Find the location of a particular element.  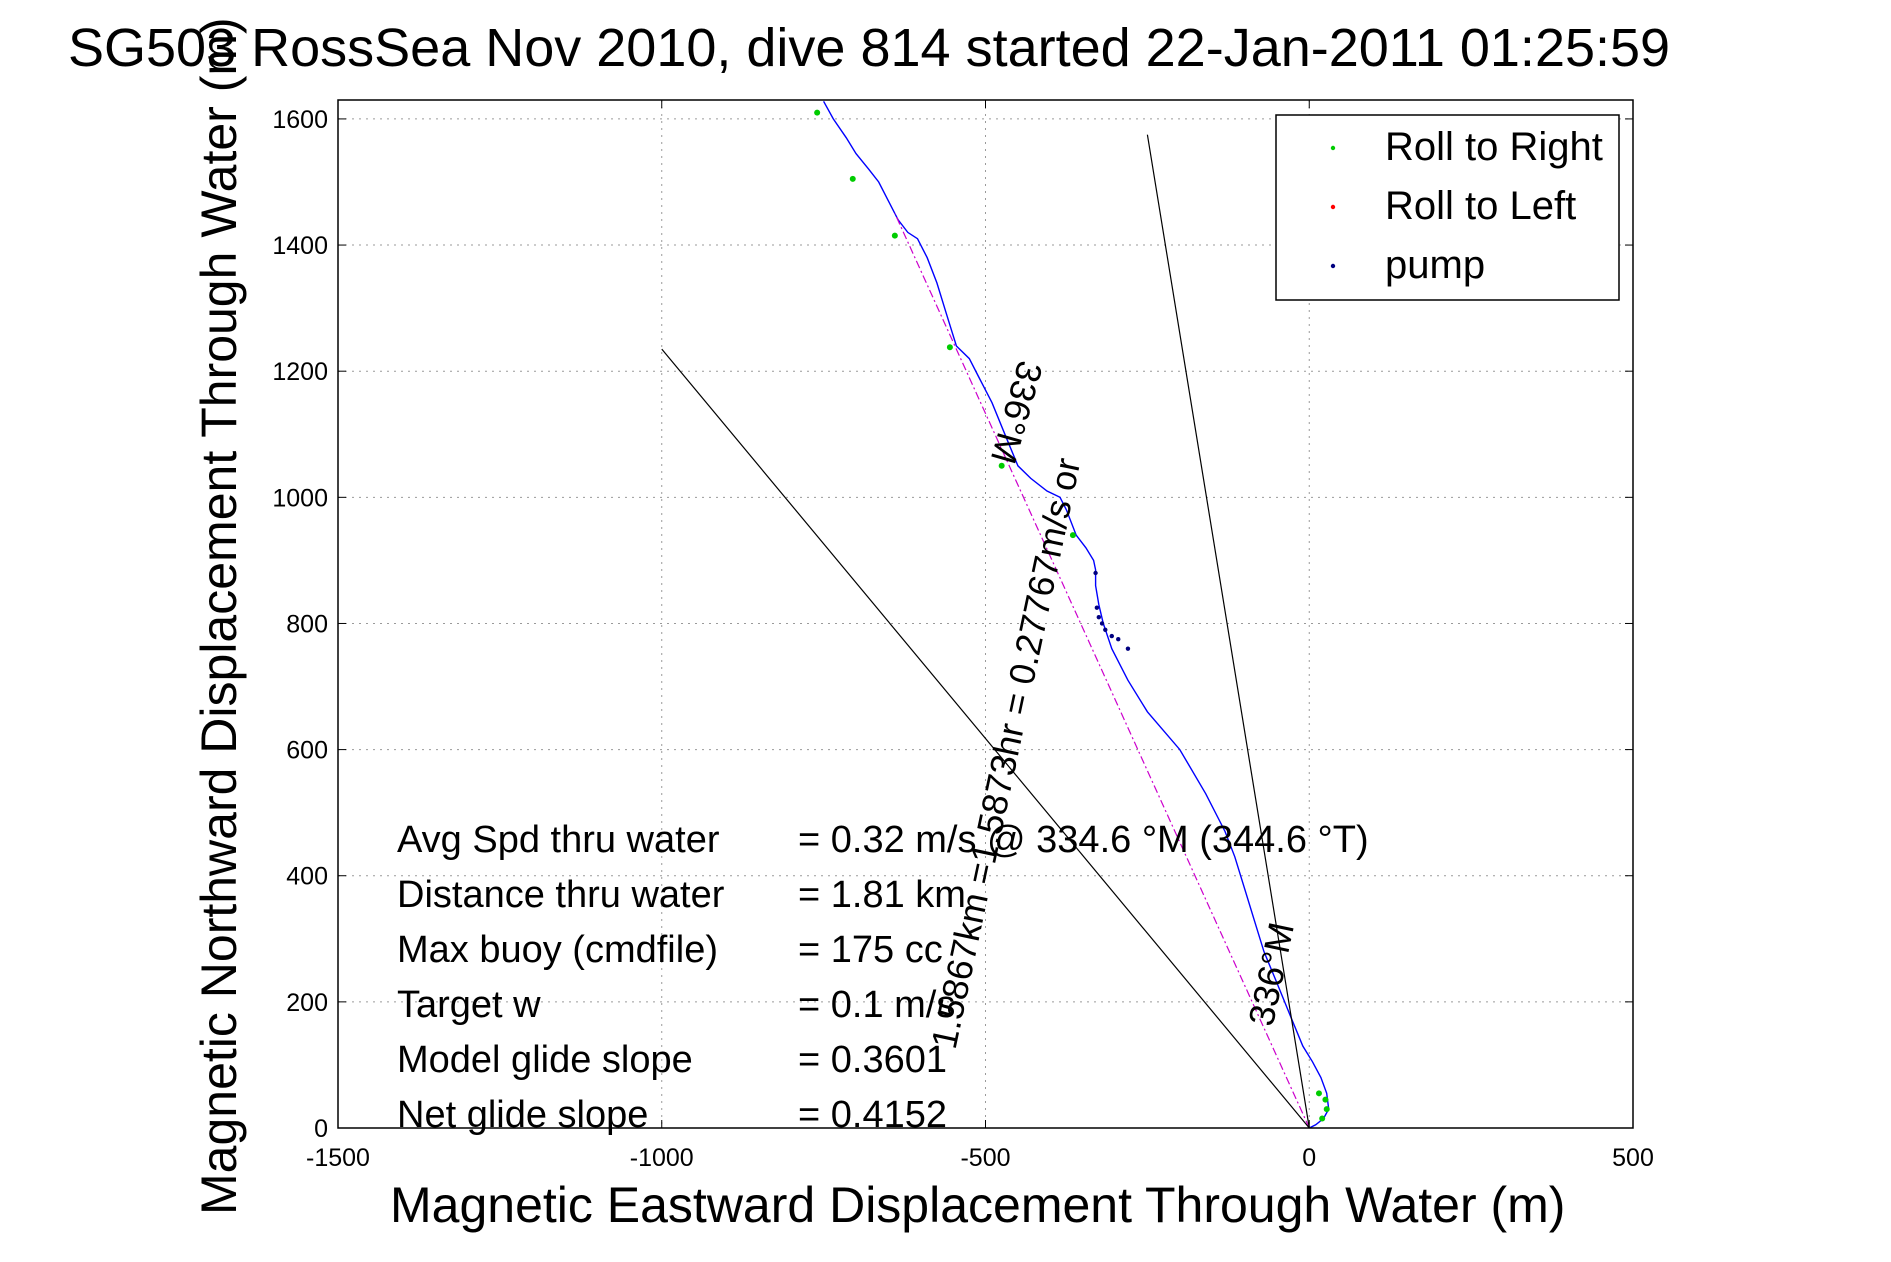

stat-value: = 0.3601 is located at coordinates (872, 1060).